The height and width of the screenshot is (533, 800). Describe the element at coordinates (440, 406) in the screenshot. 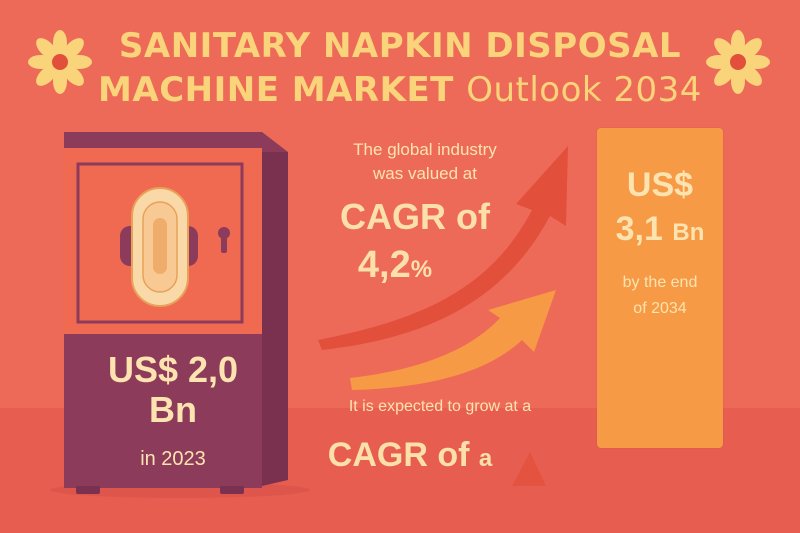

I see `expect-text: It is expected to grow at a` at that location.